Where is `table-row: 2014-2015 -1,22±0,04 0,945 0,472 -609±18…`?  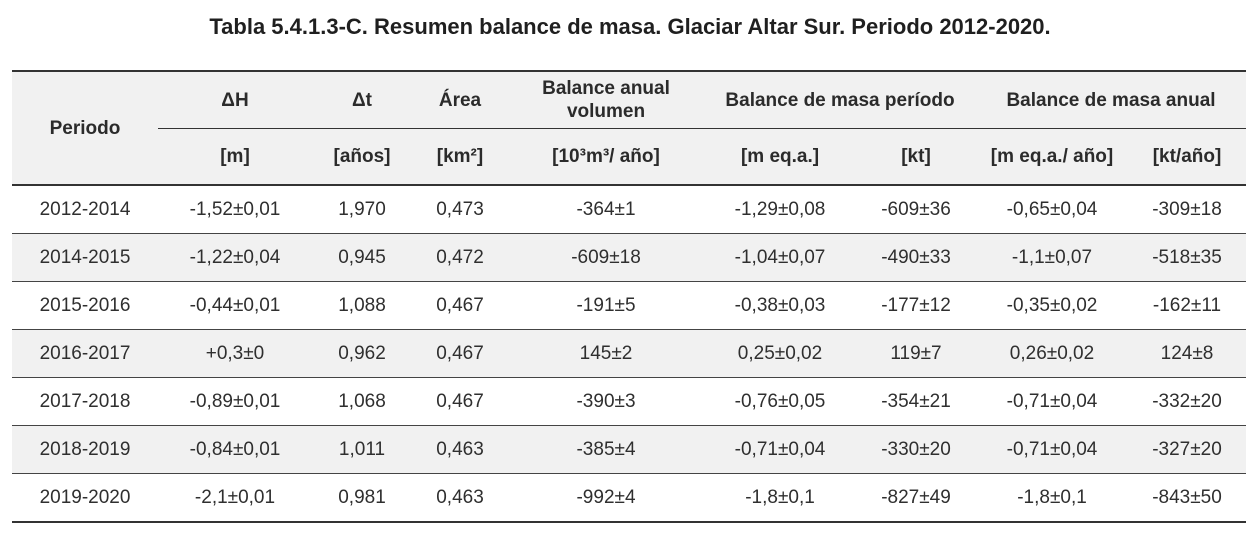 table-row: 2014-2015 -1,22±0,04 0,945 0,472 -609±18… is located at coordinates (629, 257).